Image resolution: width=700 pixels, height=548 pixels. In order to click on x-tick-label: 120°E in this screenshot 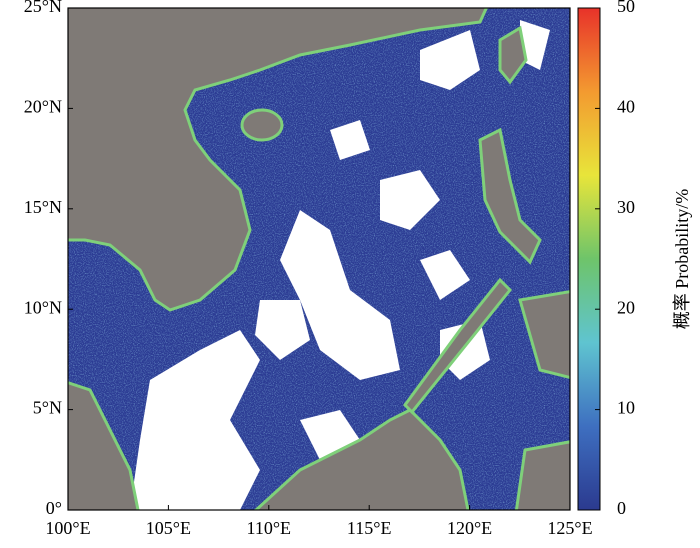, I will do `click(469, 528)`.